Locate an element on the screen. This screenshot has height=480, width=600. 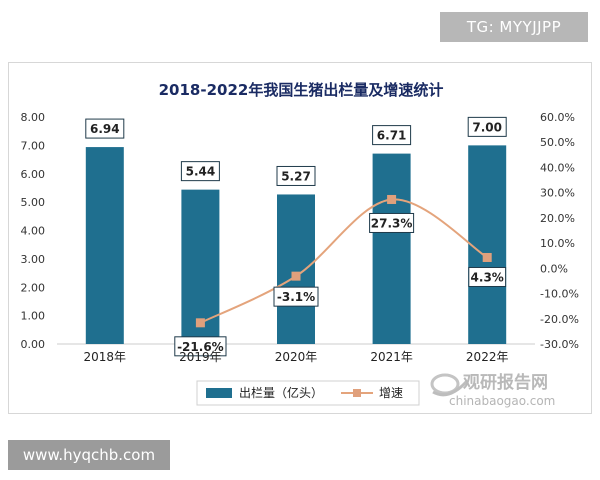
x-tick-label: 2018年 is located at coordinates (105, 357).